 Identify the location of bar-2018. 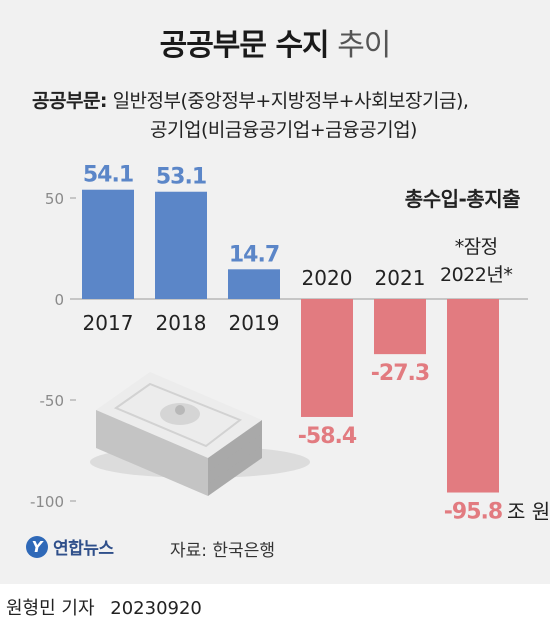
(181, 245).